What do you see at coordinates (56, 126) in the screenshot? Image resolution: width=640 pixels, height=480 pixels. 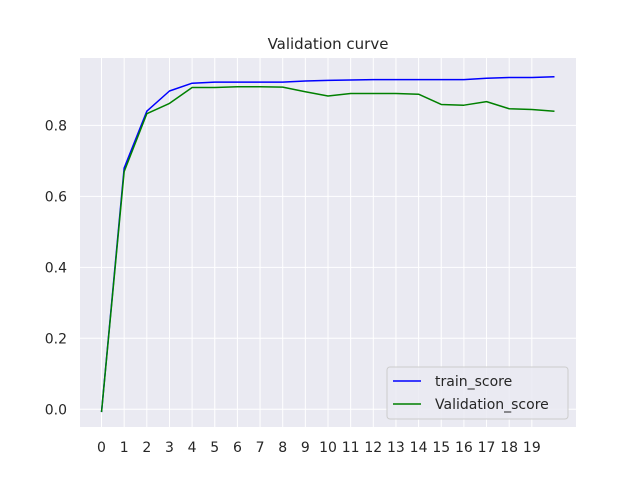 I see `y-tick-label: 0.8` at bounding box center [56, 126].